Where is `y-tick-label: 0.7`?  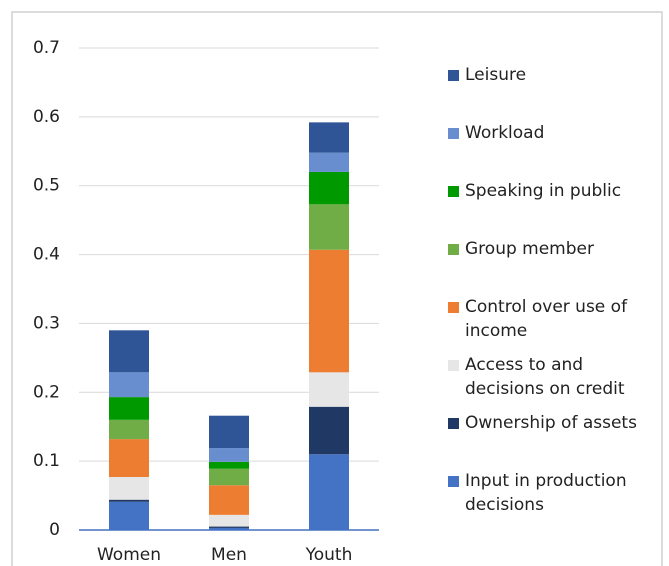 y-tick-label: 0.7 is located at coordinates (46, 48).